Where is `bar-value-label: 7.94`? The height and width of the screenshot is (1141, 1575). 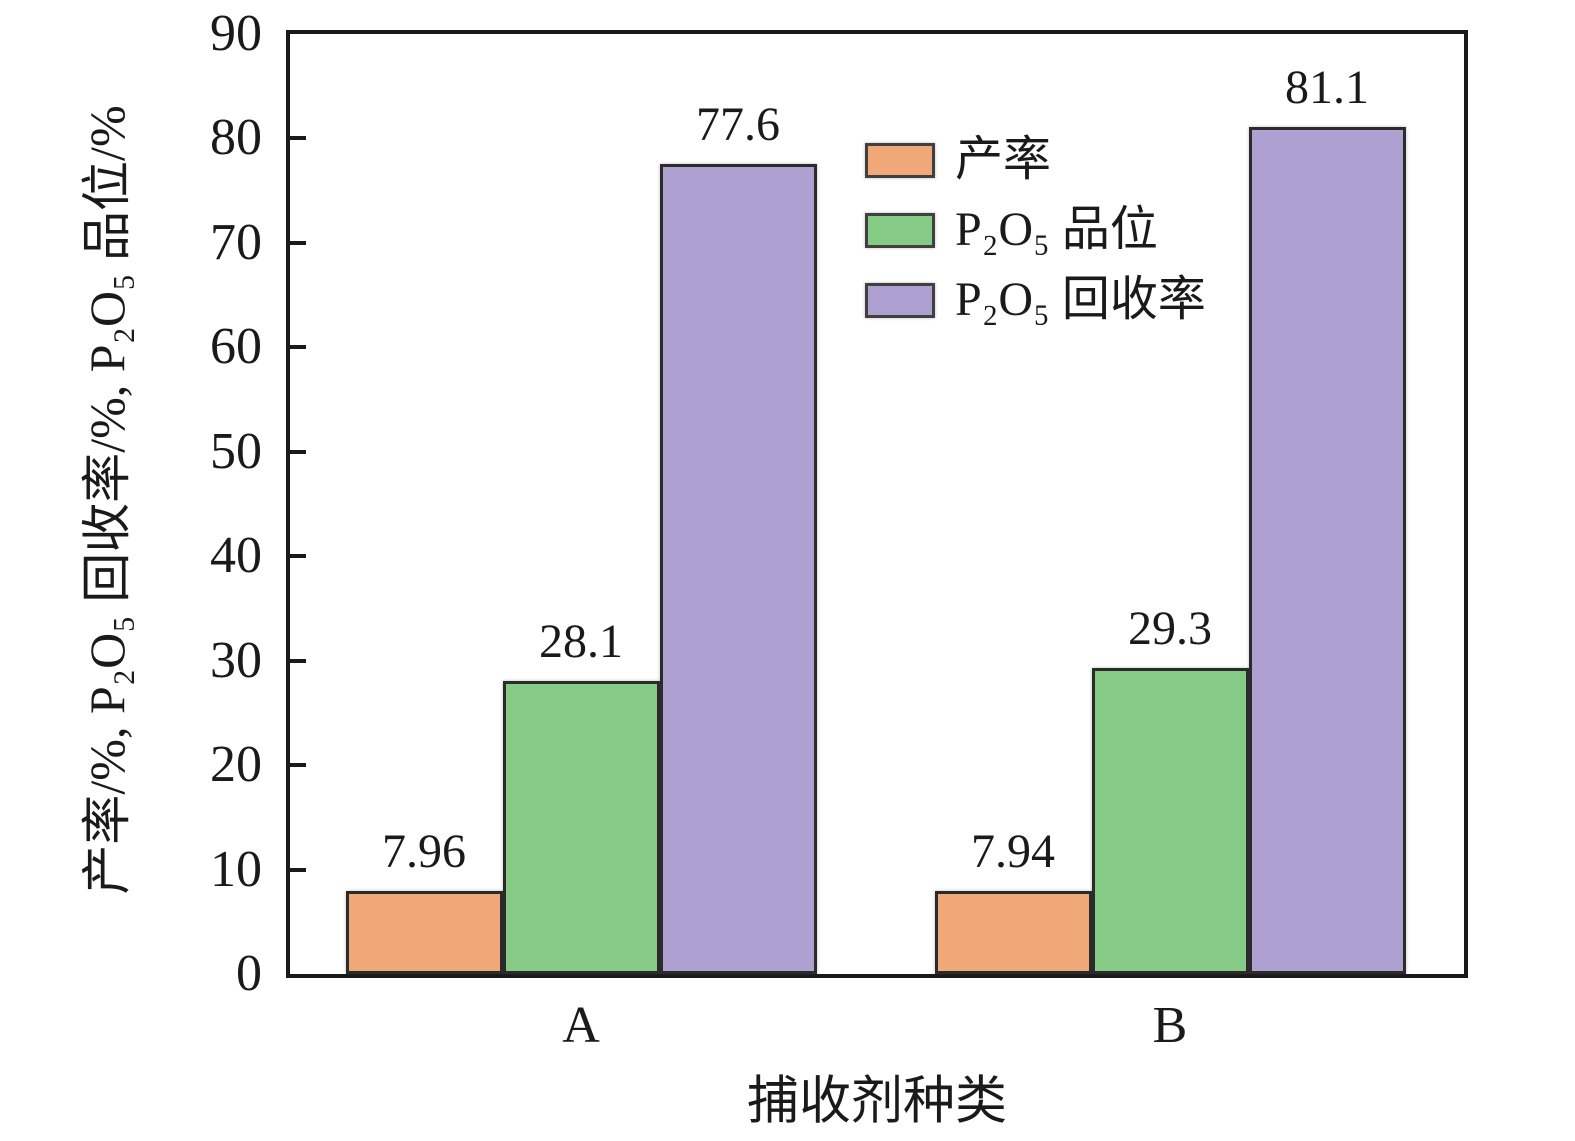 bar-value-label: 7.94 is located at coordinates (1013, 852).